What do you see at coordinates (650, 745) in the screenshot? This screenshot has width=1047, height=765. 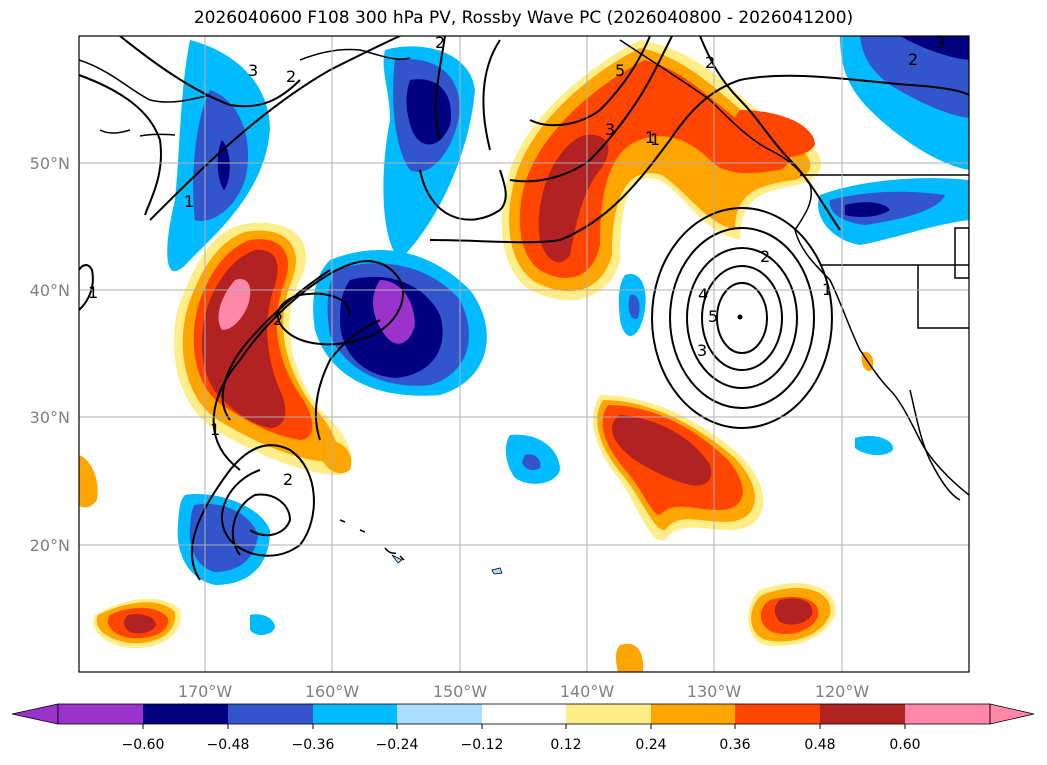 I see `colorbar-tick-label: 0.24` at bounding box center [650, 745].